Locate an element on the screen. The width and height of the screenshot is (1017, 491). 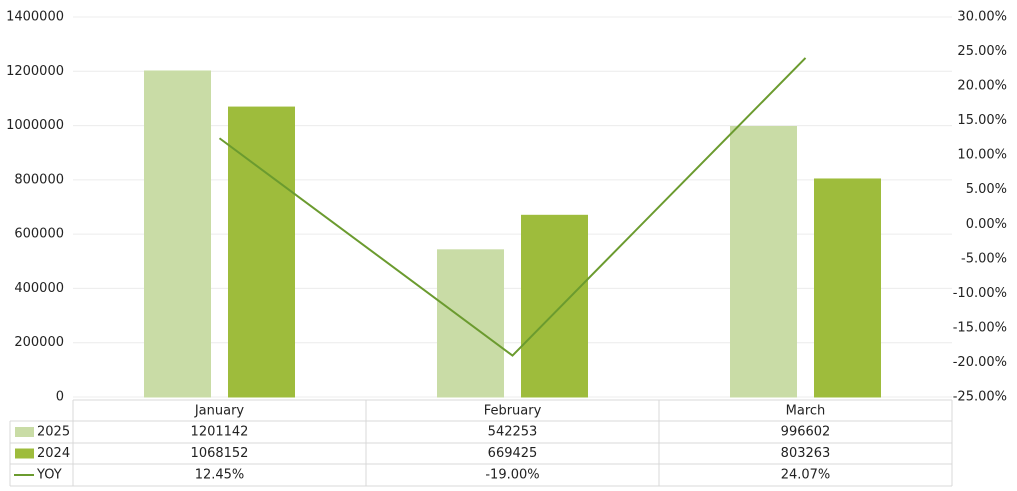
x-tick-label: March is located at coordinates (806, 411).